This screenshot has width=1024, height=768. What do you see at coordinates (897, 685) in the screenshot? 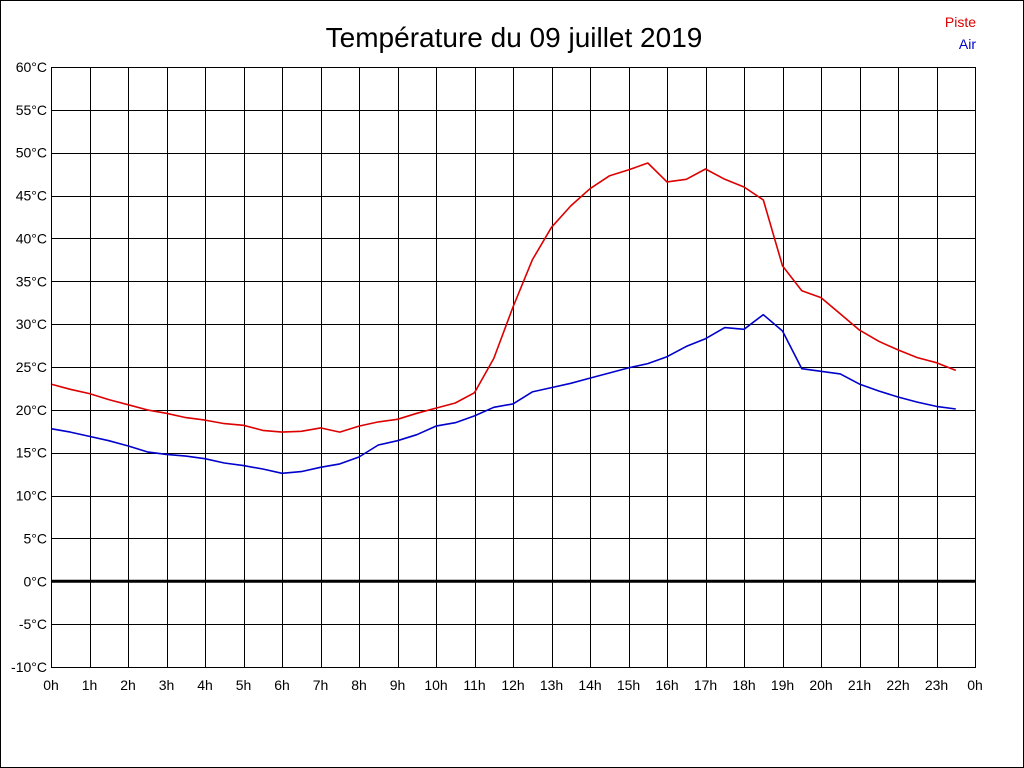
I see `x-tick-label: 22h` at bounding box center [897, 685].